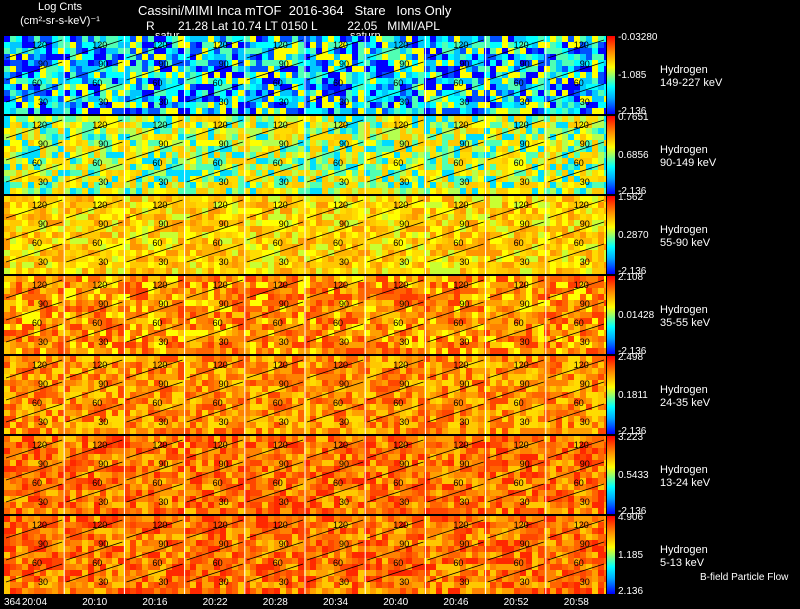 The height and width of the screenshot is (609, 800). What do you see at coordinates (744, 577) in the screenshot?
I see `footer-legend: B-field Particle Flow` at bounding box center [744, 577].